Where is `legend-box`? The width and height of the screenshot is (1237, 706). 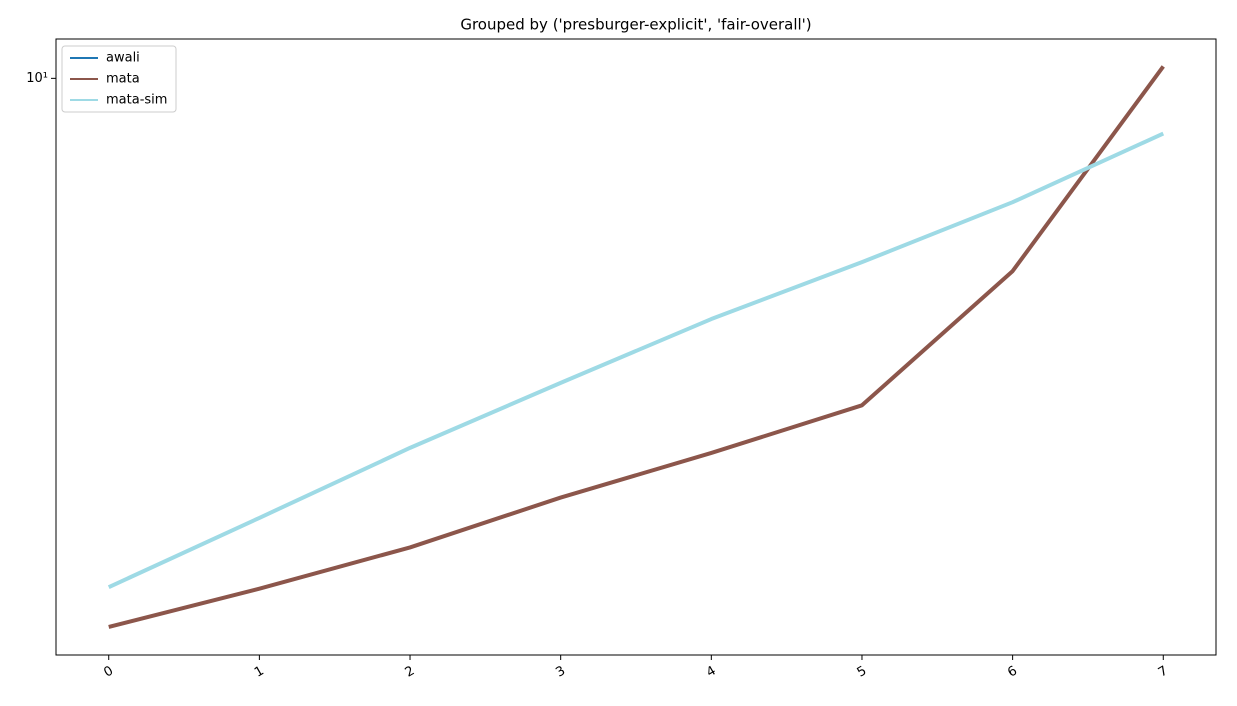 legend-box is located at coordinates (119, 79).